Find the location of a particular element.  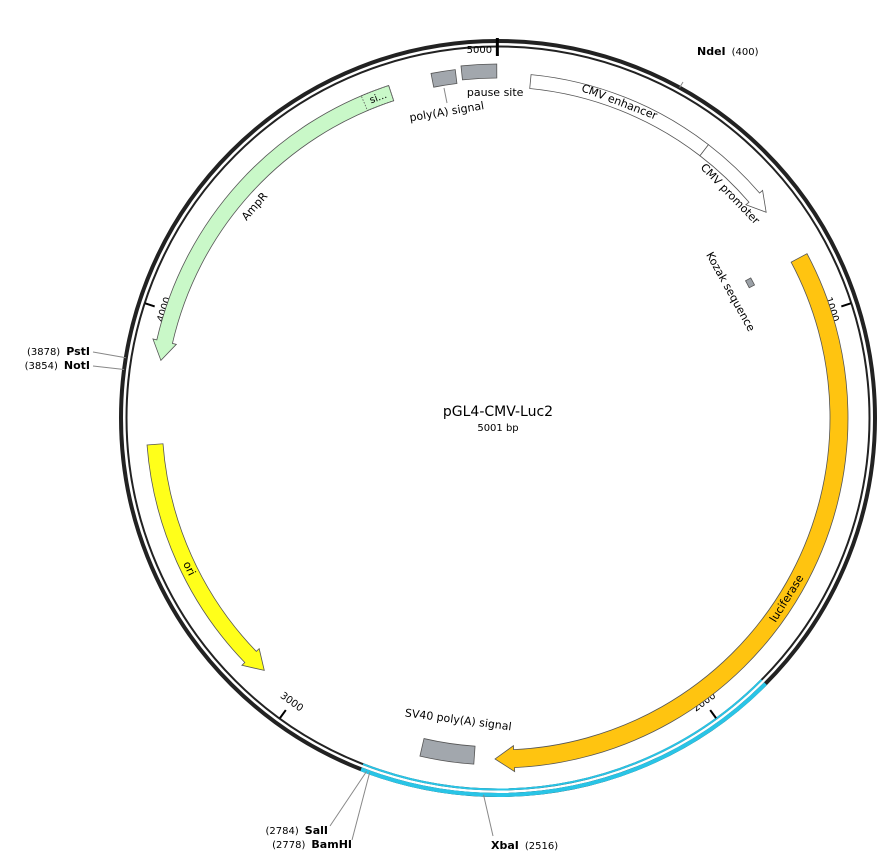

site-position: (2516) is located at coordinates (541, 846).